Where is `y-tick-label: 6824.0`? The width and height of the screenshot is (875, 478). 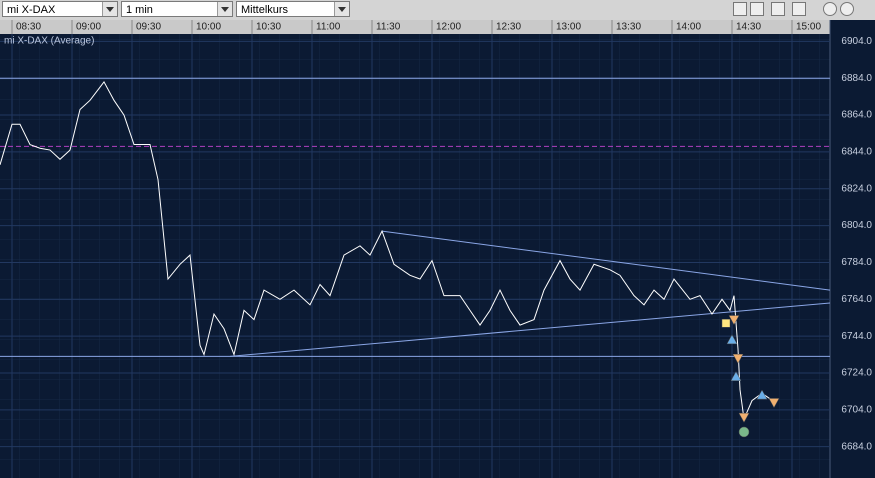 y-tick-label: 6824.0 is located at coordinates (856, 188).